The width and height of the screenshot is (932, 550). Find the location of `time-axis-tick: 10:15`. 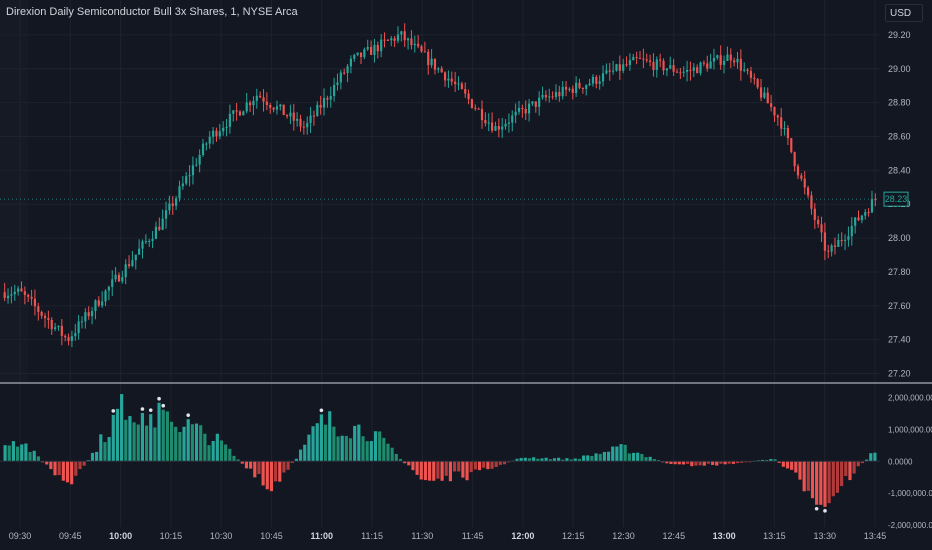

time-axis-tick: 10:15 is located at coordinates (171, 536).